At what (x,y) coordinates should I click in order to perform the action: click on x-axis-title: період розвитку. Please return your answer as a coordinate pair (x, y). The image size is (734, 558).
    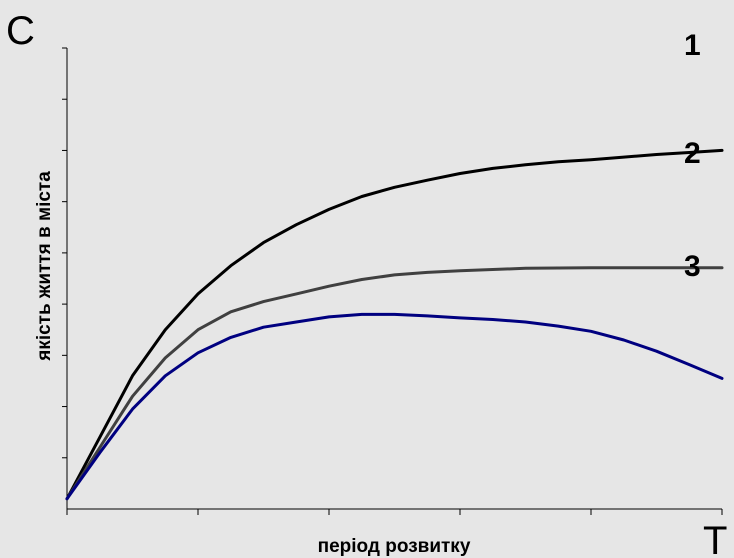
    Looking at the image, I should click on (394, 546).